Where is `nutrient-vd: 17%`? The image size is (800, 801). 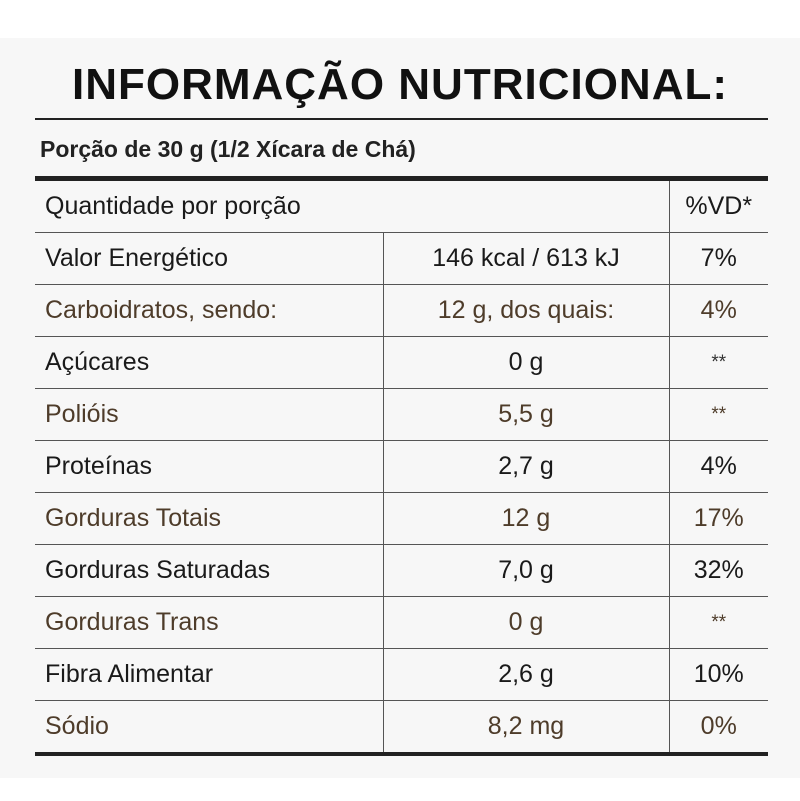 nutrient-vd: 17% is located at coordinates (718, 518).